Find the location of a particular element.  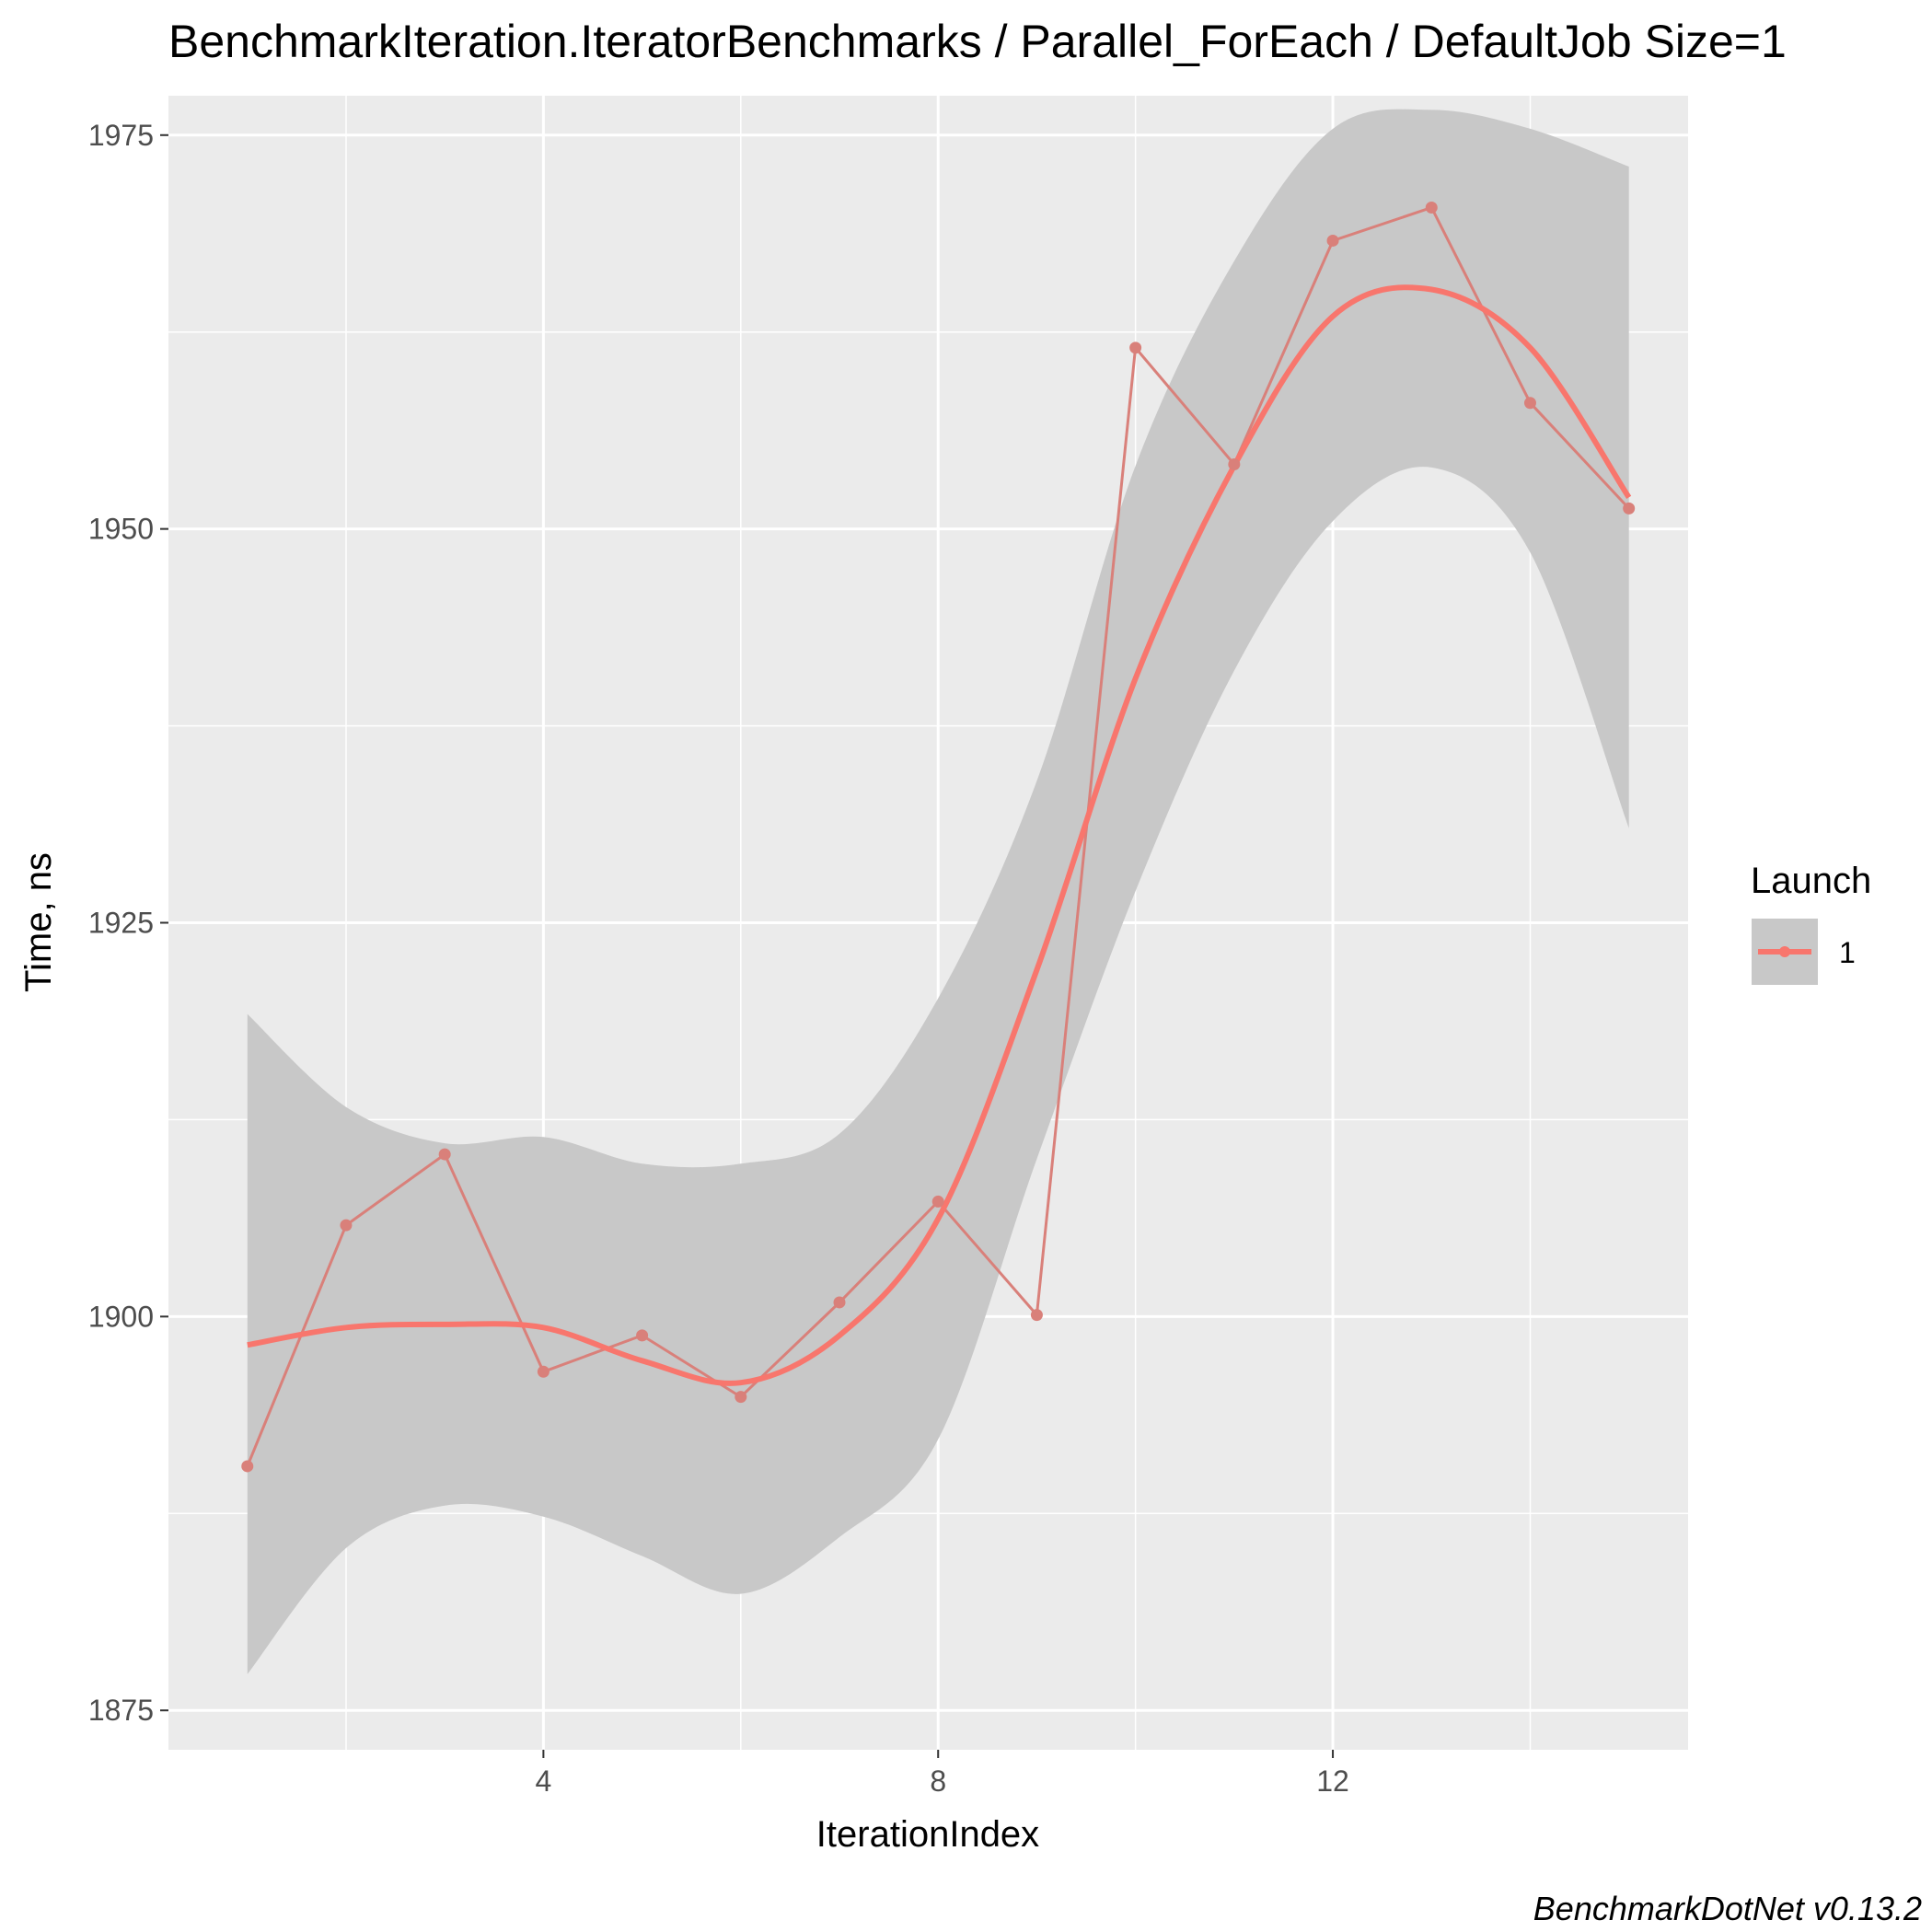

x-tick-label: 4 is located at coordinates (543, 1781).